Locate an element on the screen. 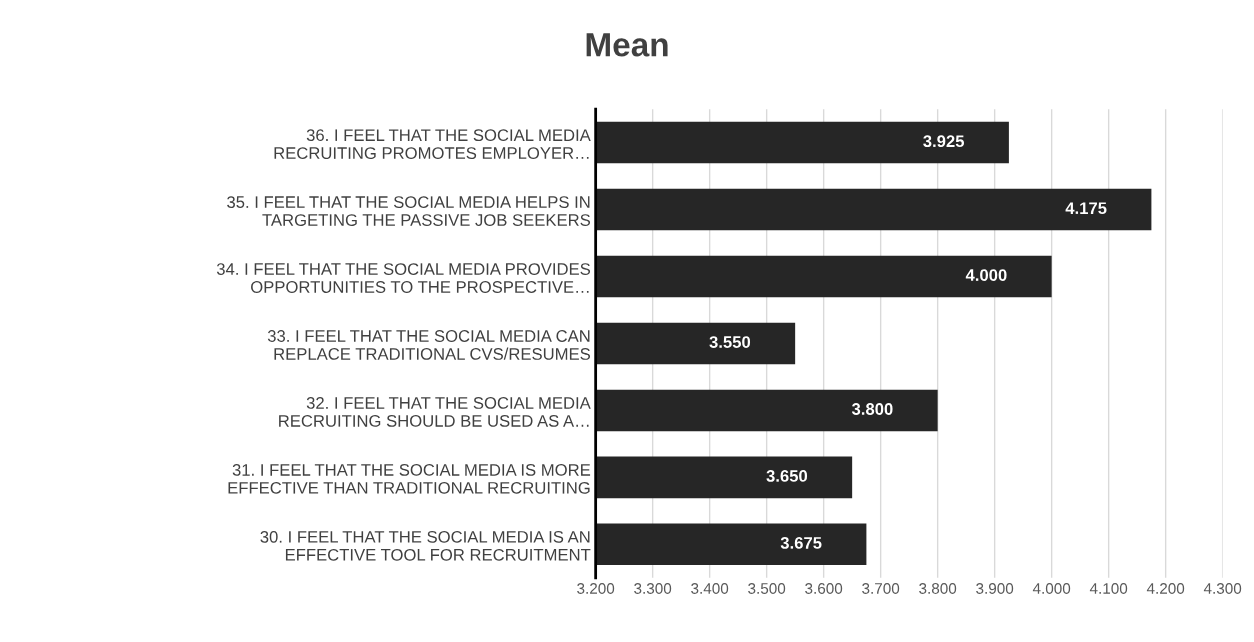 The width and height of the screenshot is (1254, 642). x-tick-label: 4.100 is located at coordinates (1108, 588).